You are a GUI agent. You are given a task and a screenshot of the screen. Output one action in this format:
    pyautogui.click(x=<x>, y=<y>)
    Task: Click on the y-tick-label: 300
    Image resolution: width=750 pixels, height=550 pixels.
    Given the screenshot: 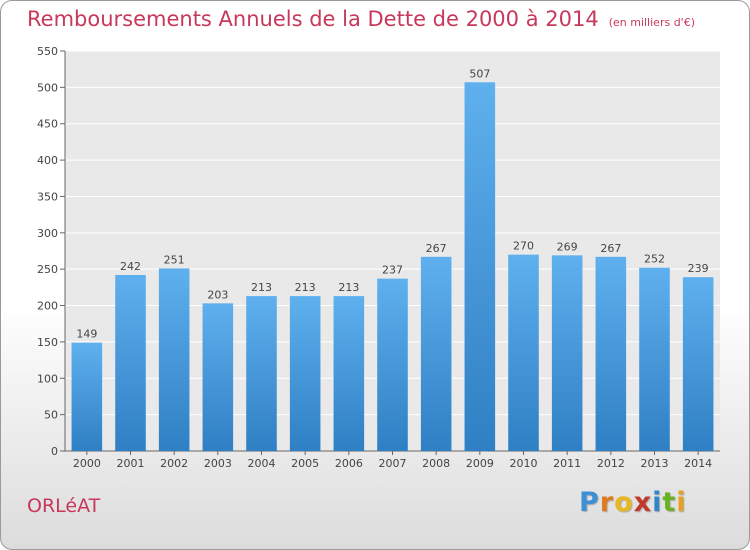 What is the action you would take?
    pyautogui.click(x=47, y=233)
    